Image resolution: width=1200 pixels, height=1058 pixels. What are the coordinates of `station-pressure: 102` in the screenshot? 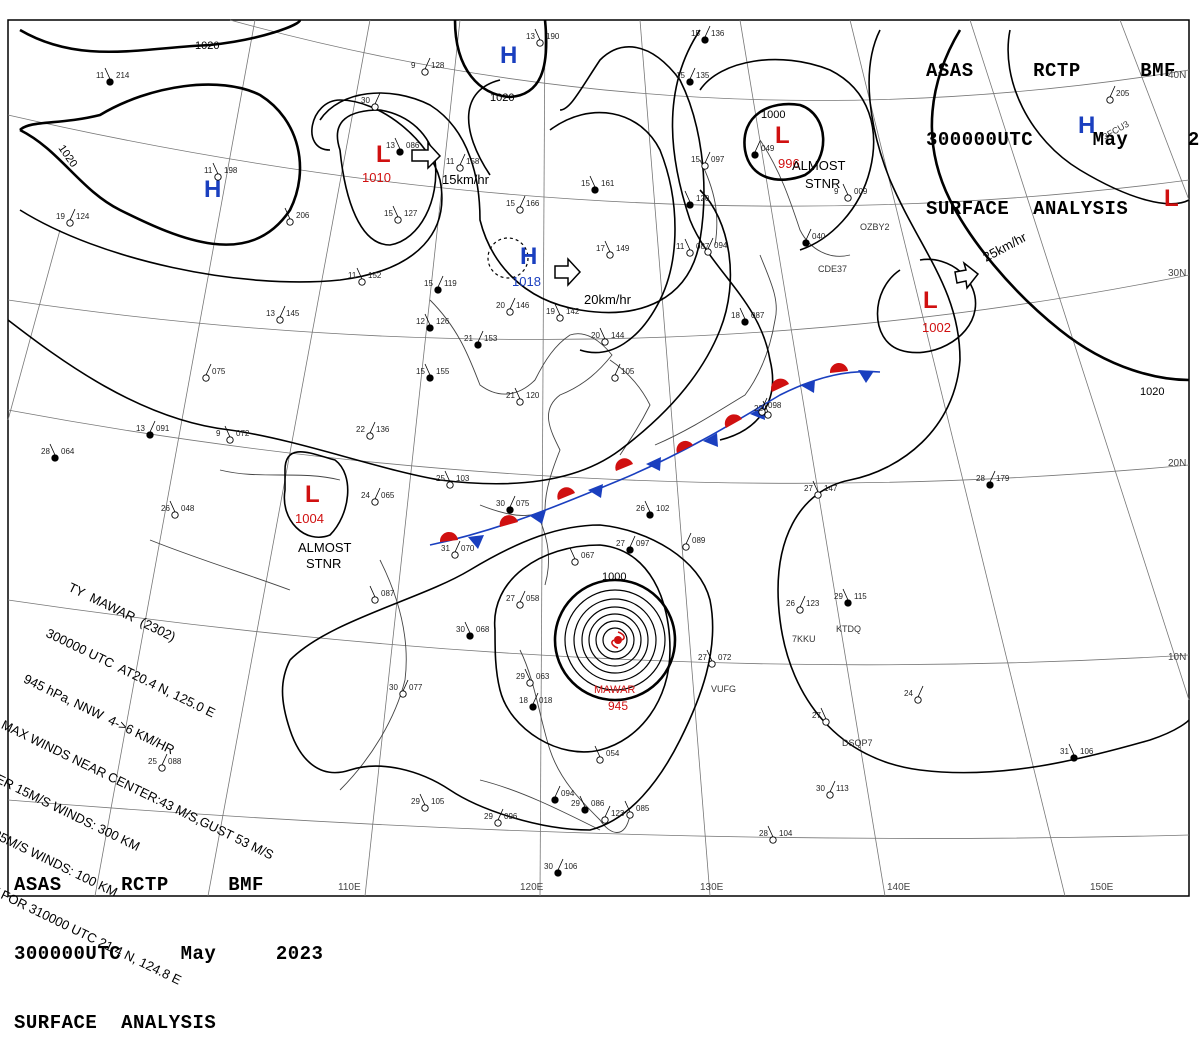 It's located at (663, 508).